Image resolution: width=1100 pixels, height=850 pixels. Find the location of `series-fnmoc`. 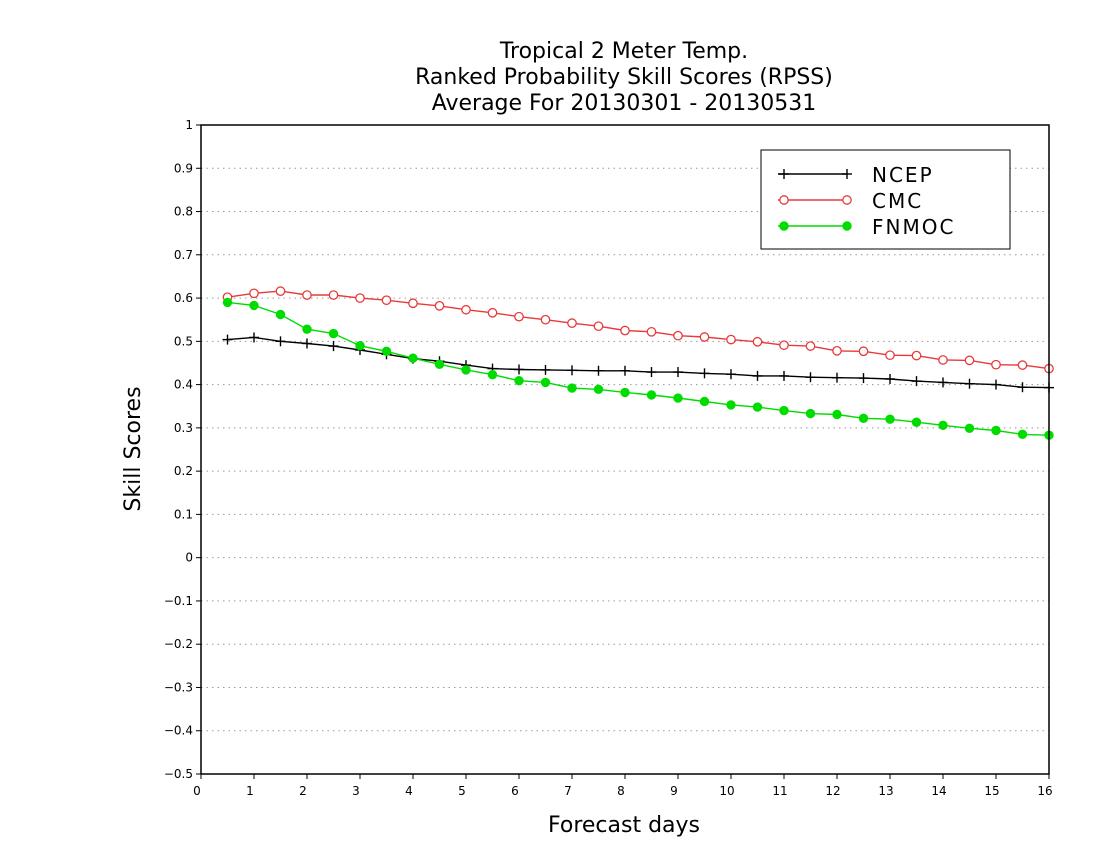

series-fnmoc is located at coordinates (638, 368).